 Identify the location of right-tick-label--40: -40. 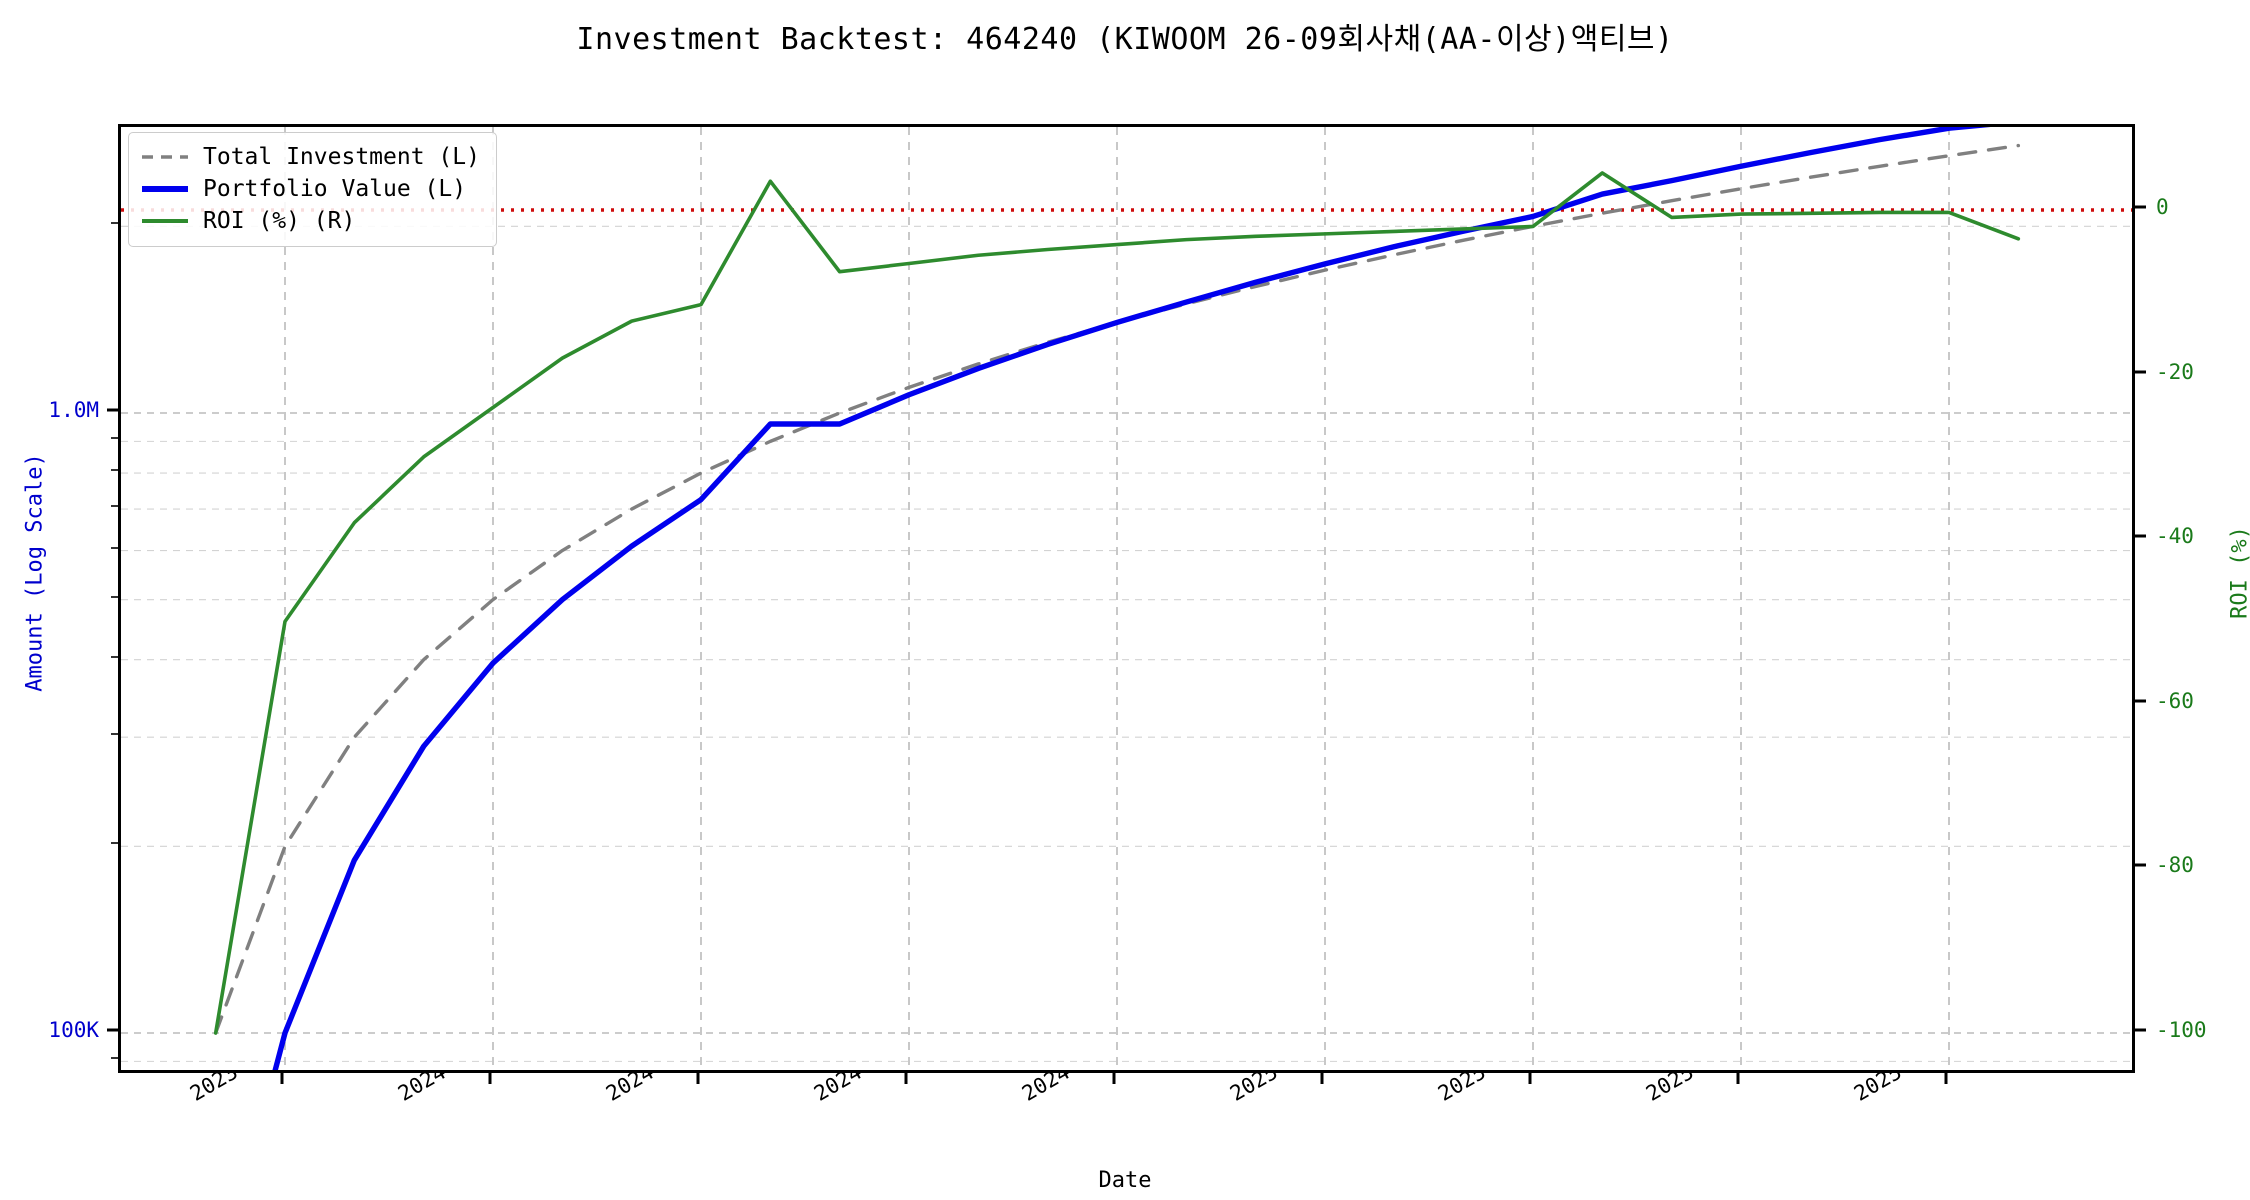
(2175, 536).